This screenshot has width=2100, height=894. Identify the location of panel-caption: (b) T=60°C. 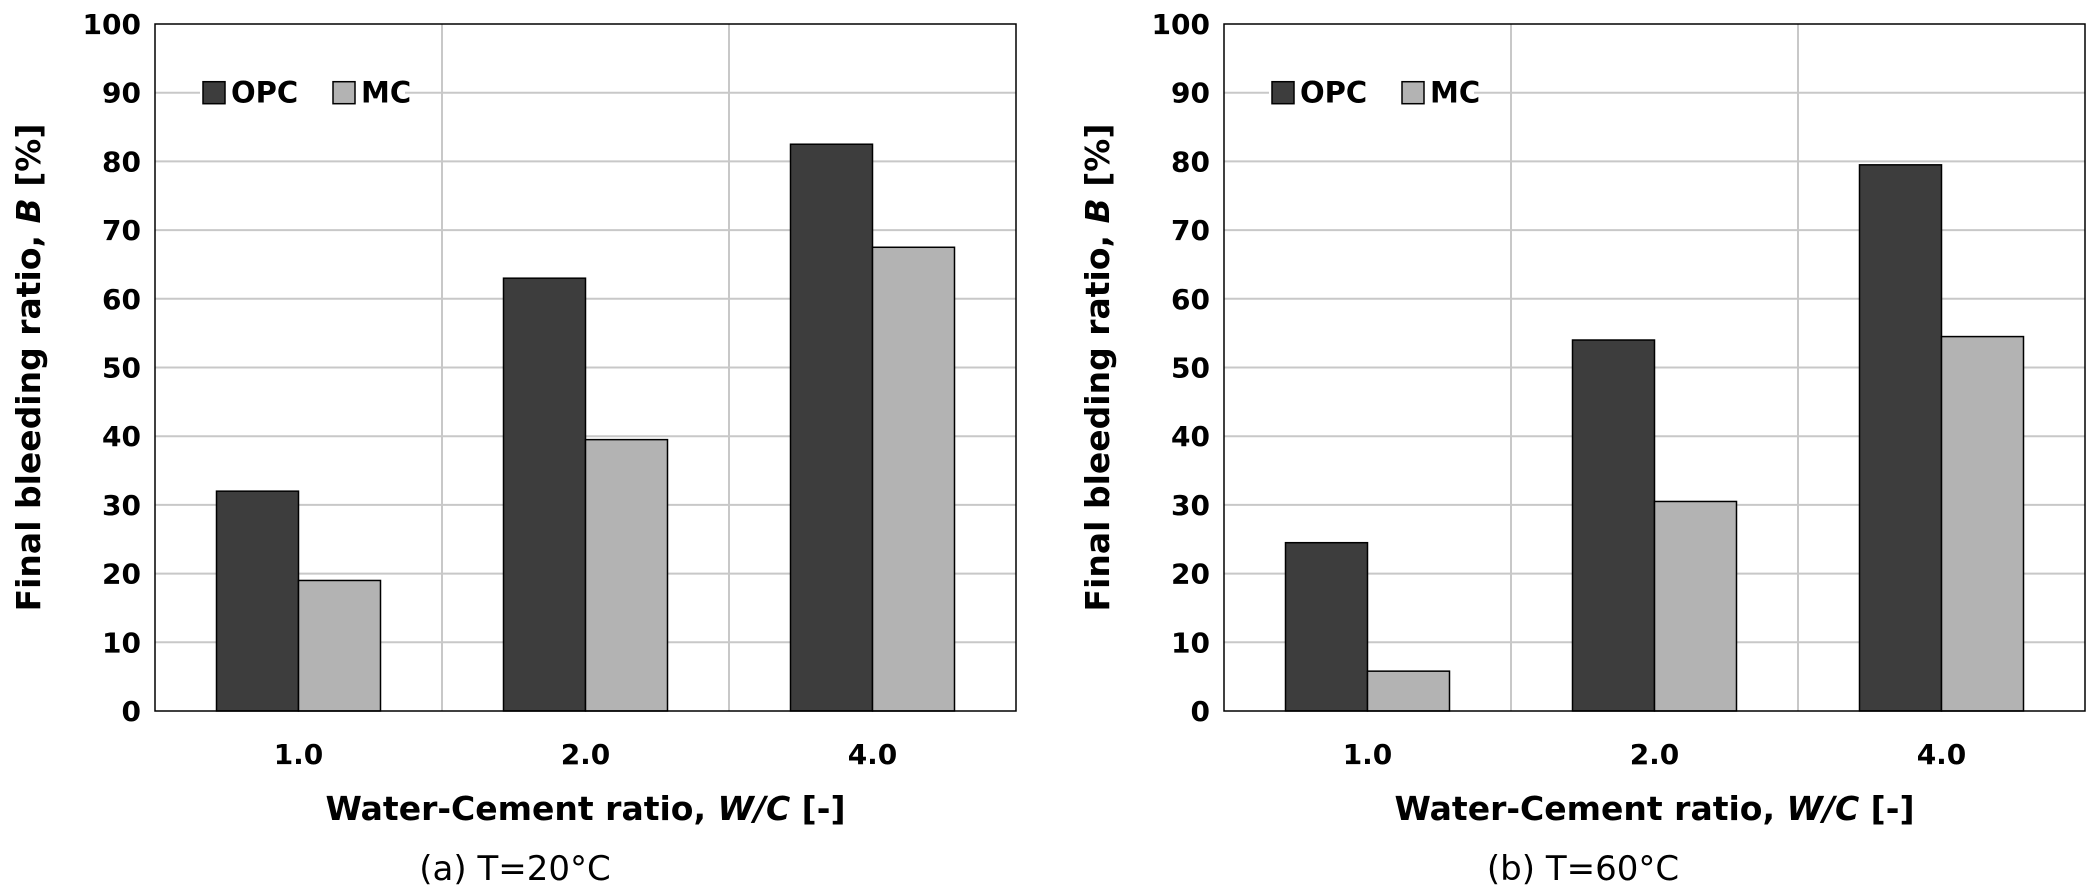
(1583, 869).